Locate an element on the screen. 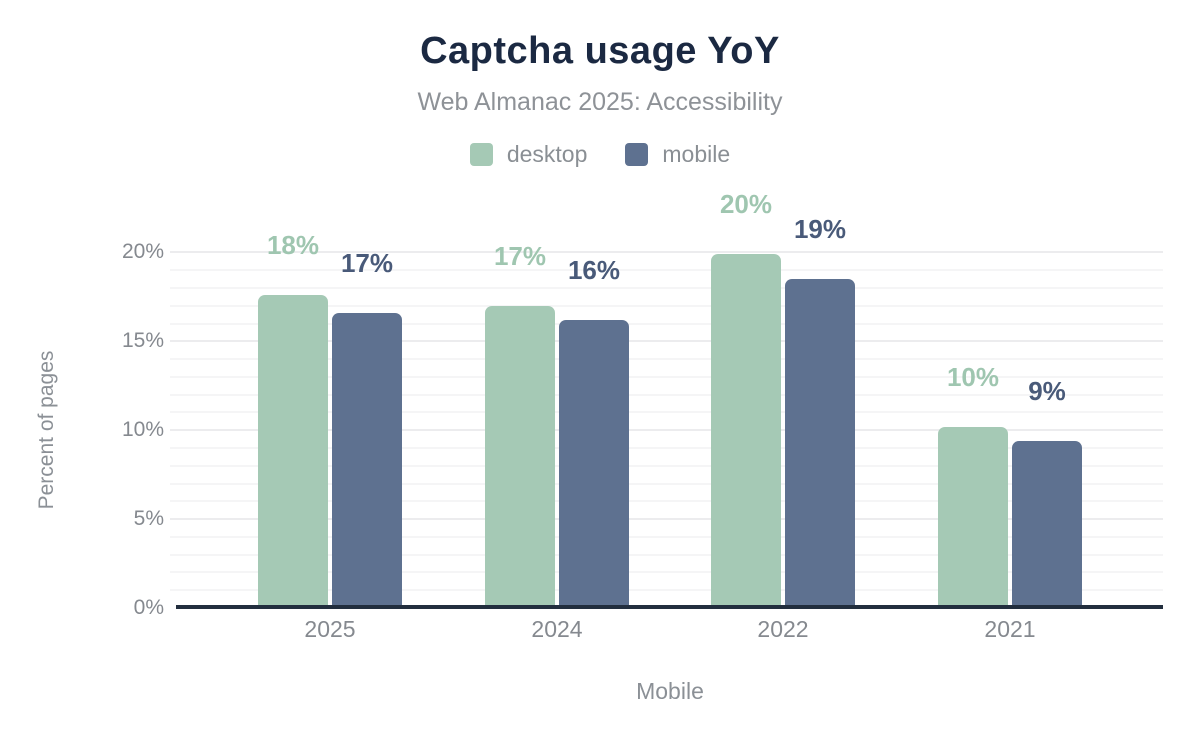 This screenshot has height=742, width=1200. bar-label-desktop-2021: 10% is located at coordinates (973, 377).